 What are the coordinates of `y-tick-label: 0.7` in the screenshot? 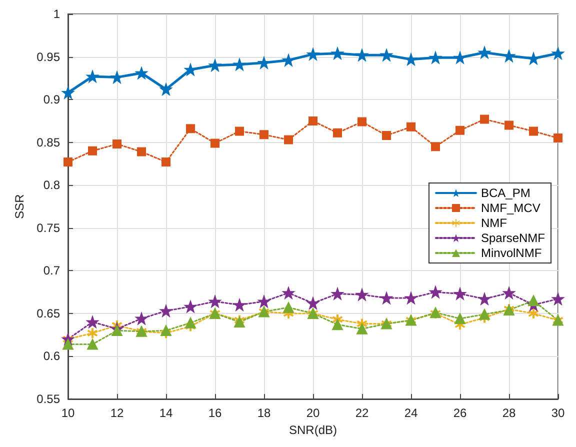 It's located at (51, 271).